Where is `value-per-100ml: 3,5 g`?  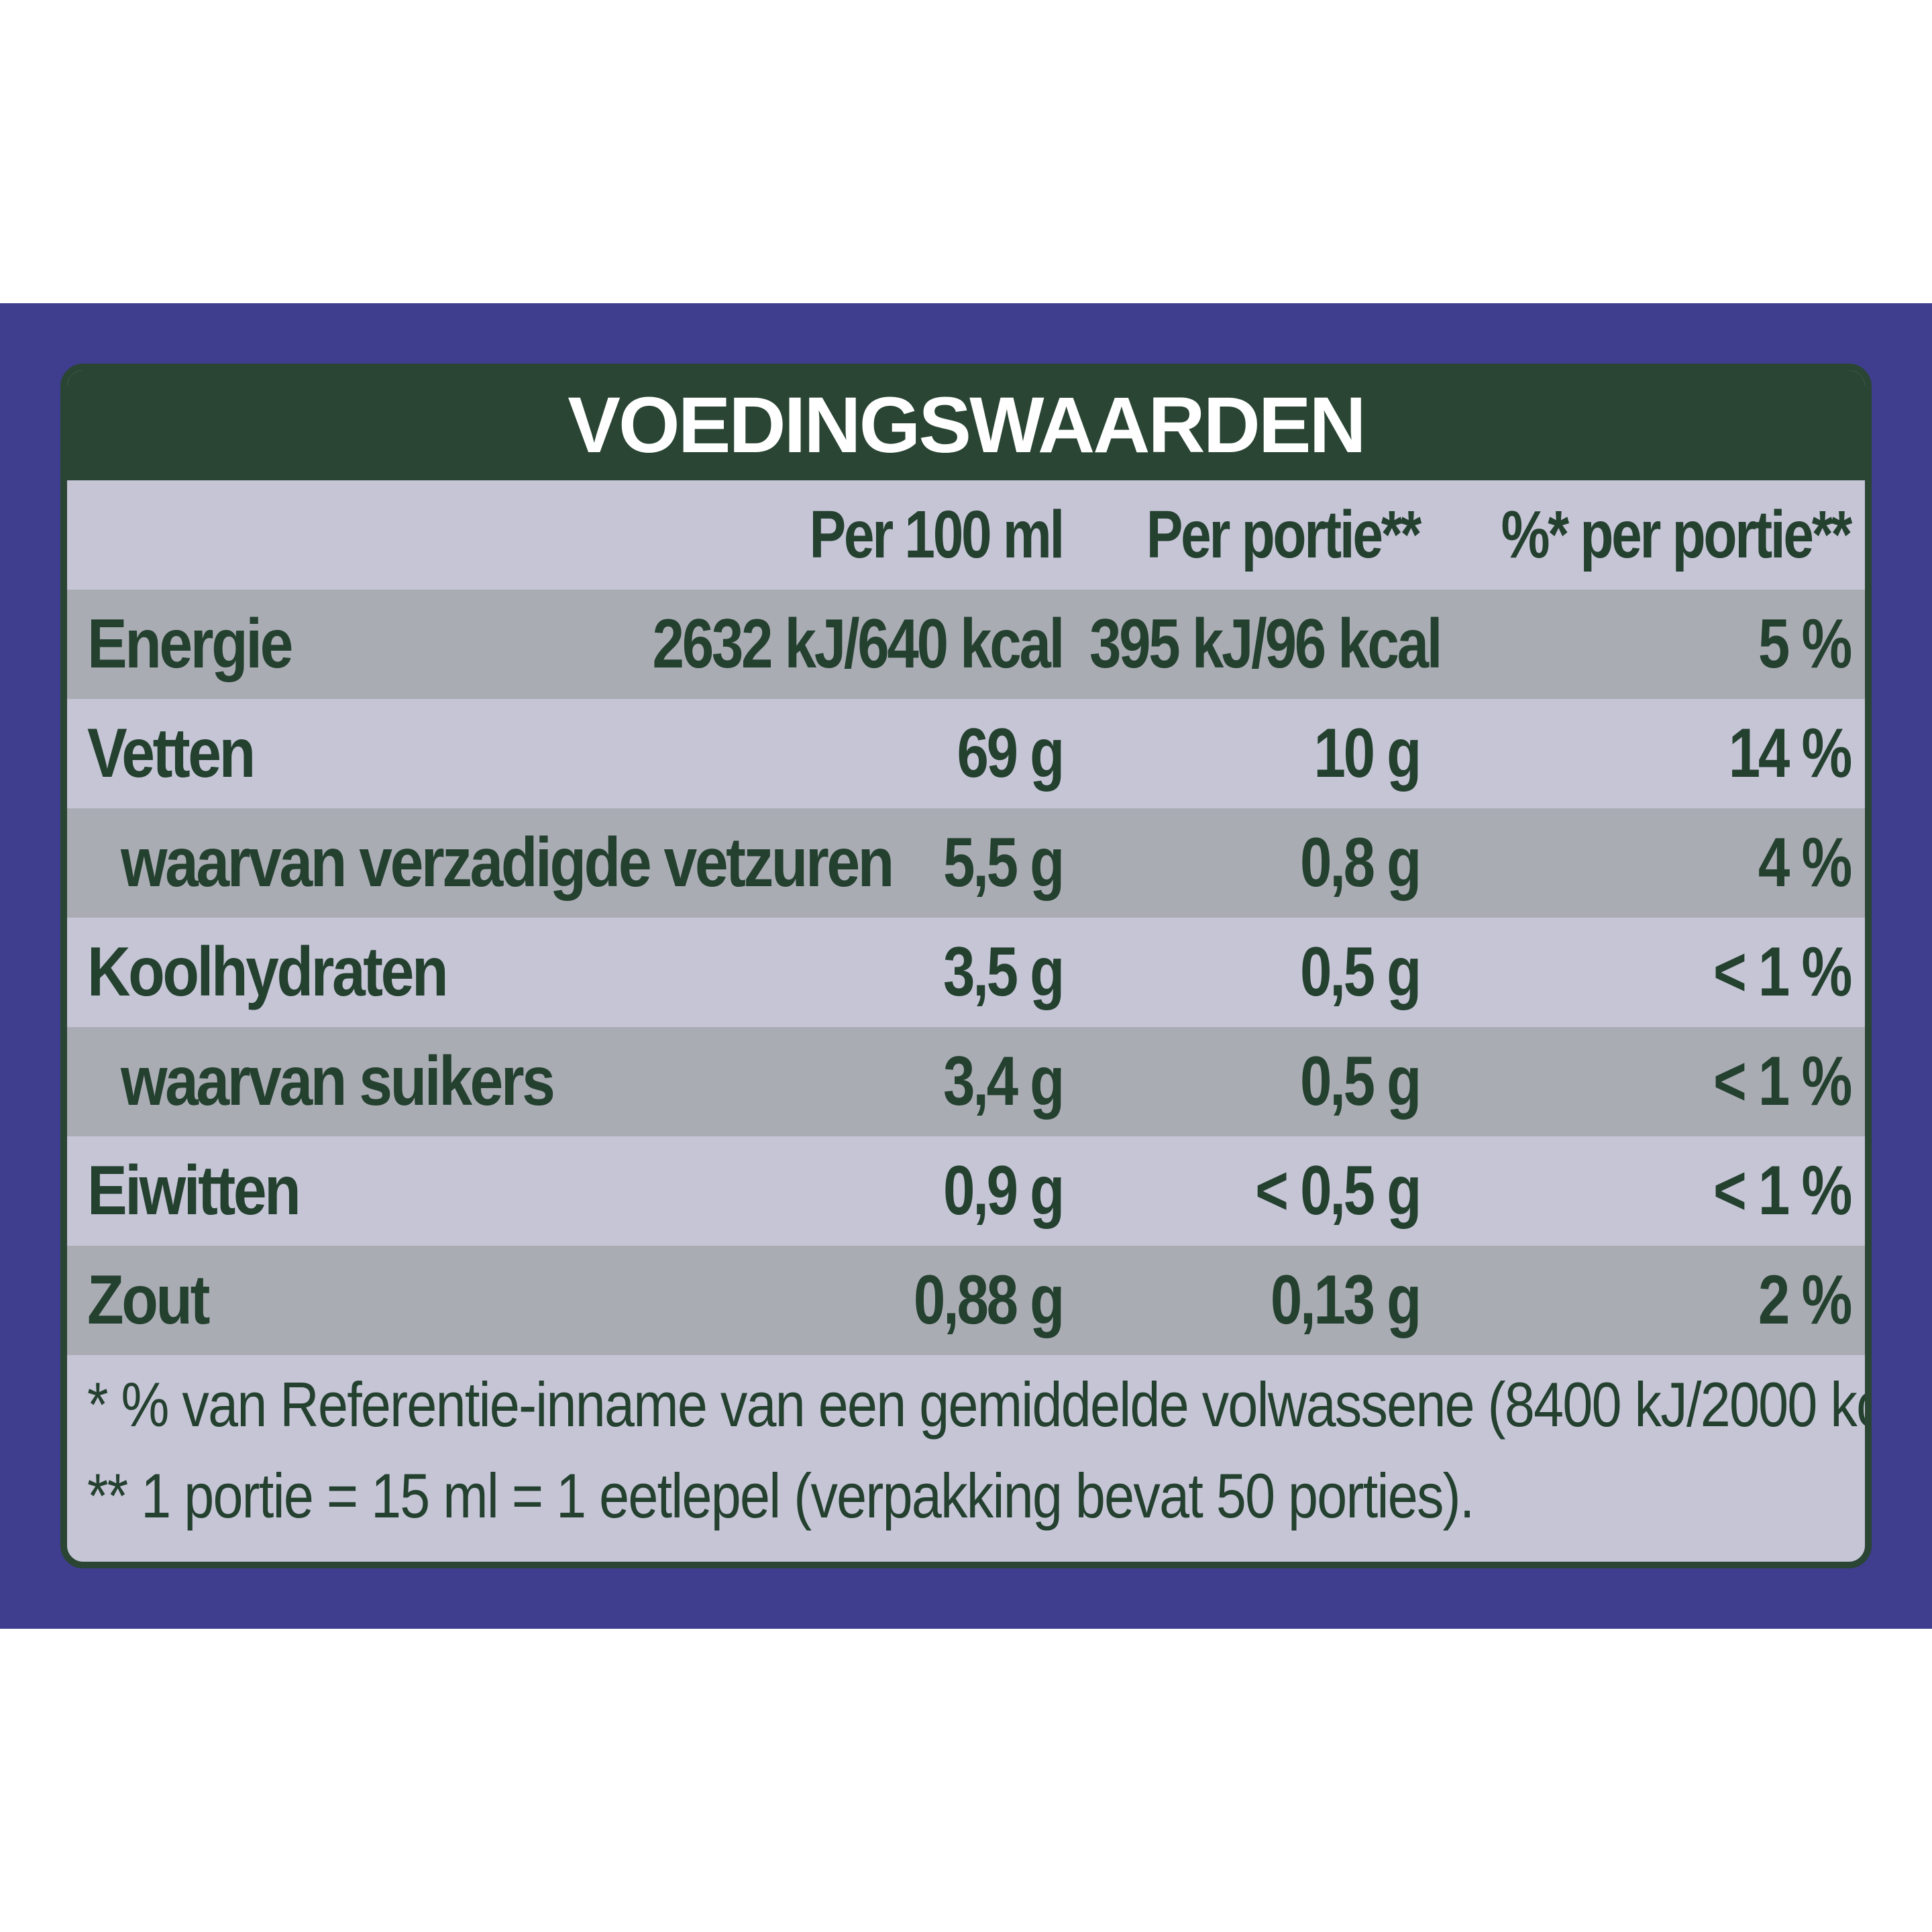 value-per-100ml: 3,5 g is located at coordinates (1004, 972).